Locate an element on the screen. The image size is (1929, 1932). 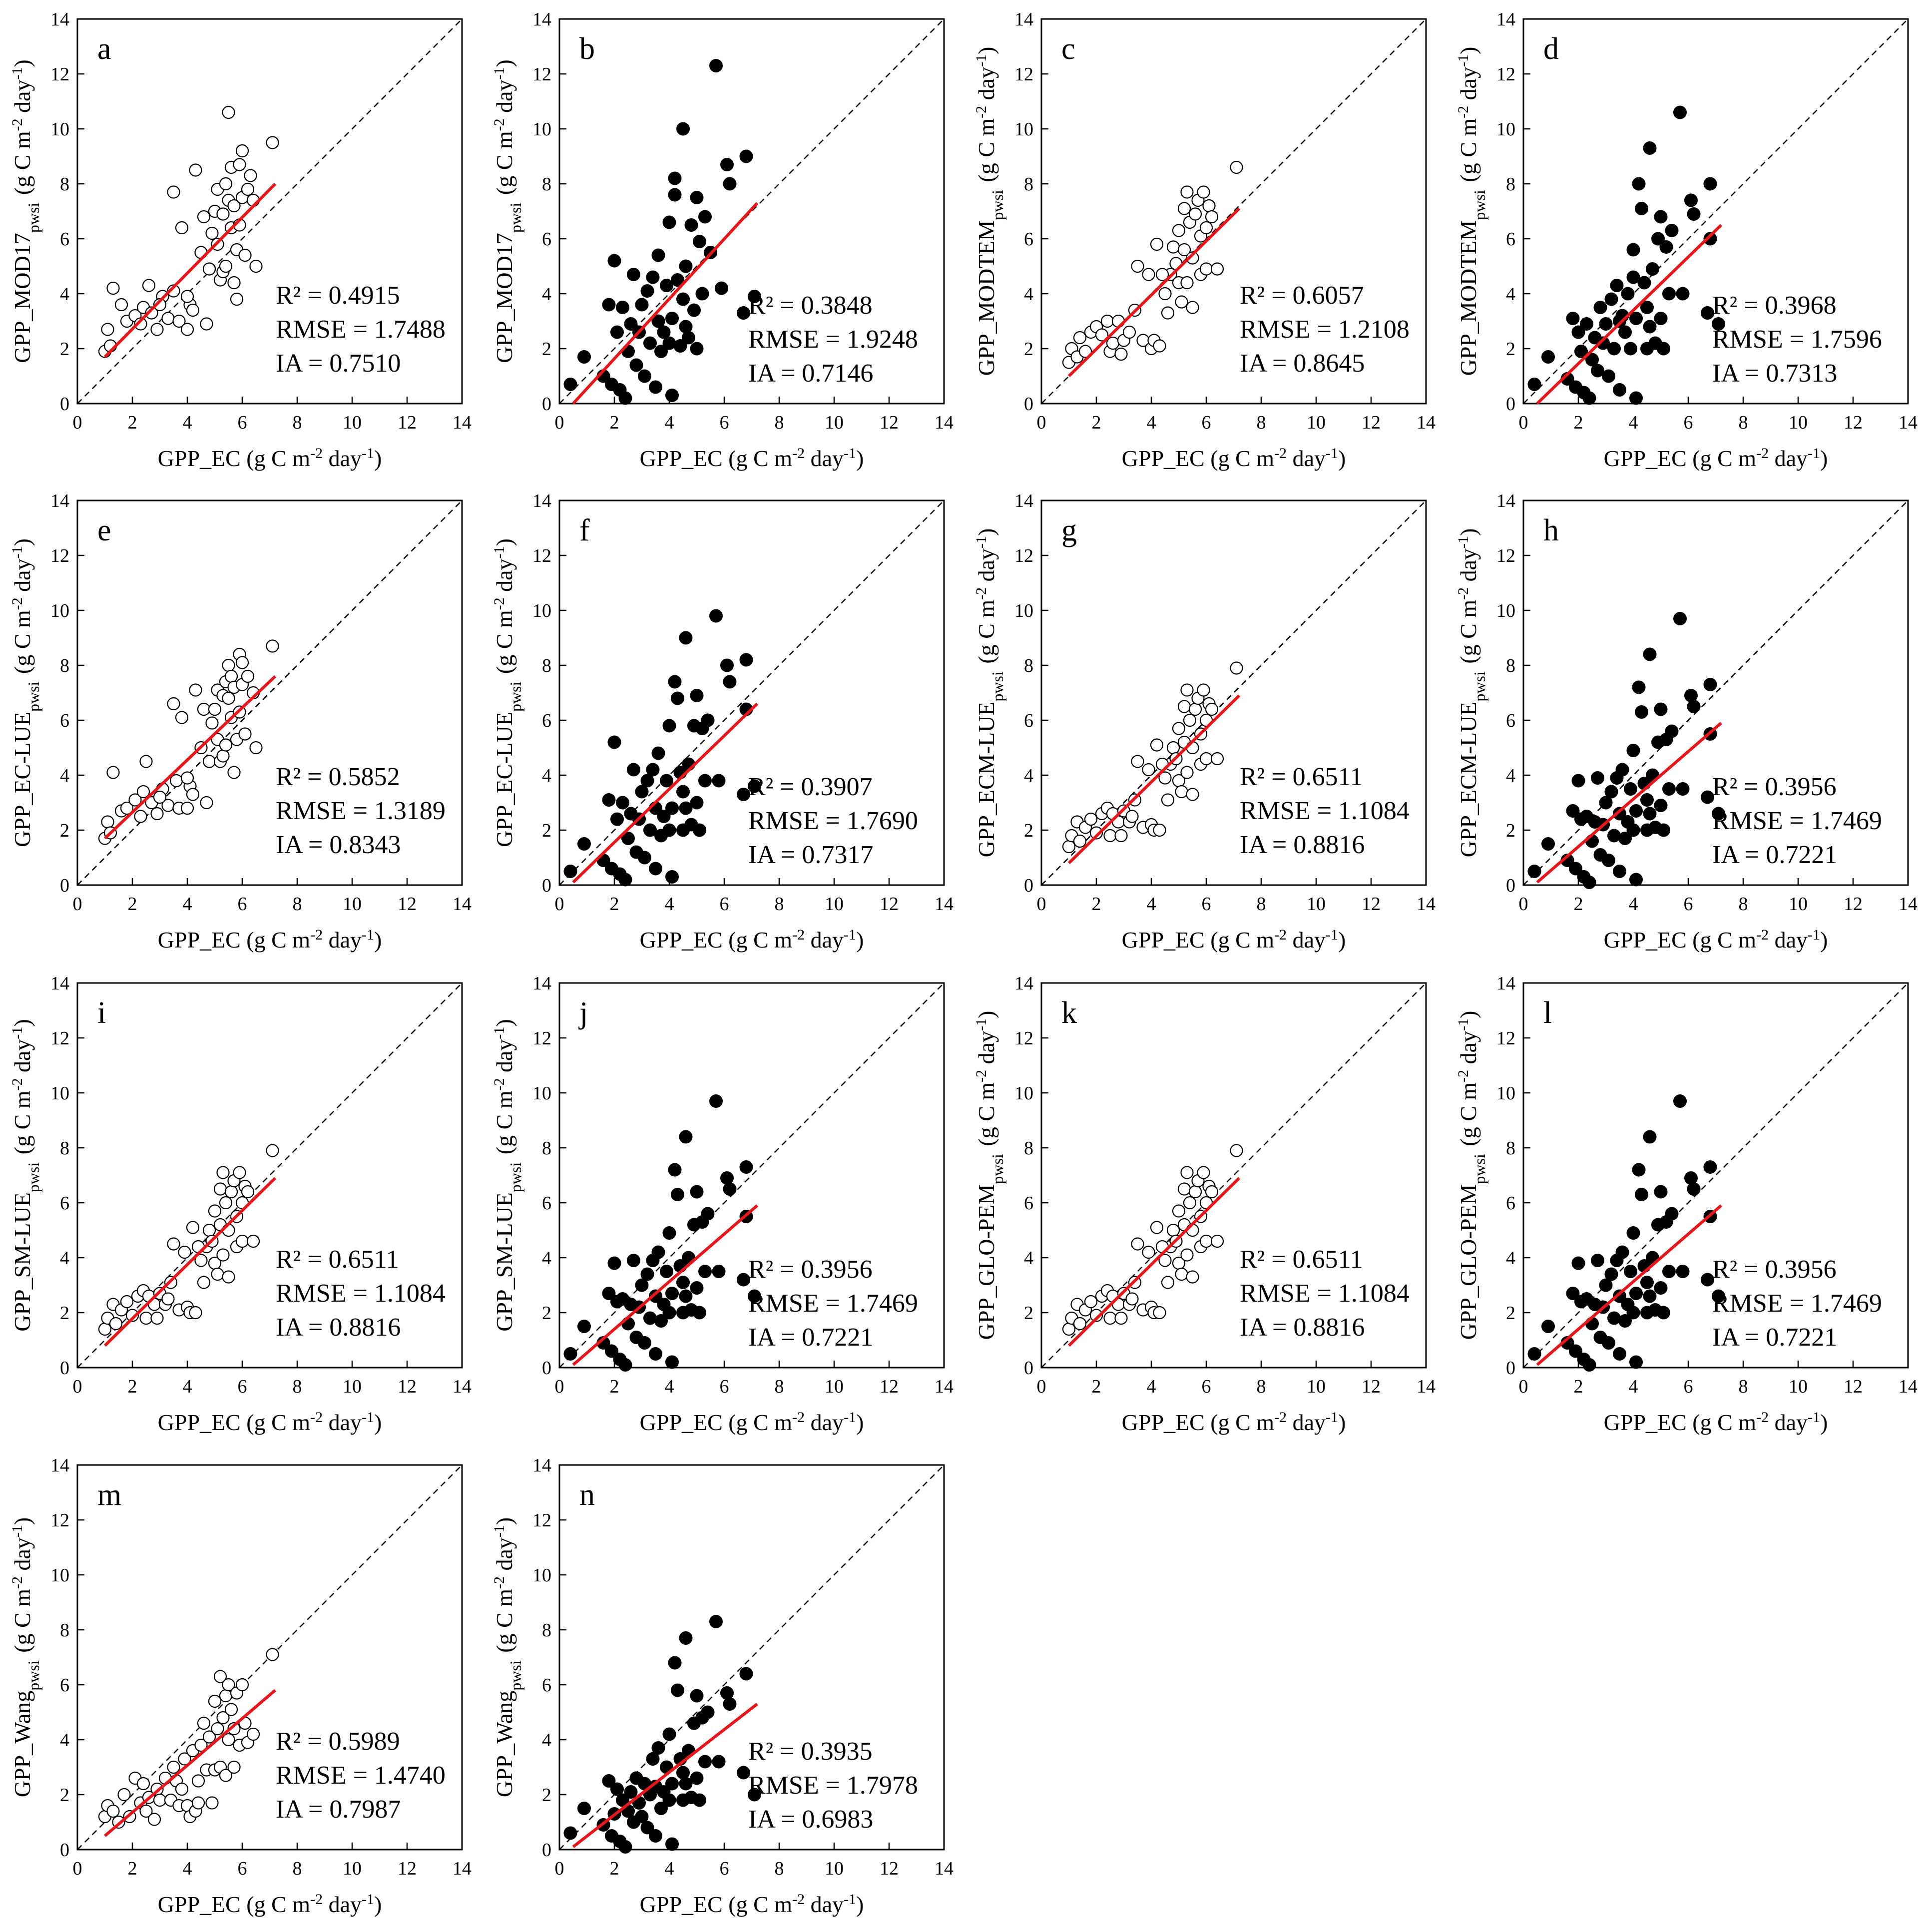
r-squared-label: R² = 0.5852 is located at coordinates (338, 777).